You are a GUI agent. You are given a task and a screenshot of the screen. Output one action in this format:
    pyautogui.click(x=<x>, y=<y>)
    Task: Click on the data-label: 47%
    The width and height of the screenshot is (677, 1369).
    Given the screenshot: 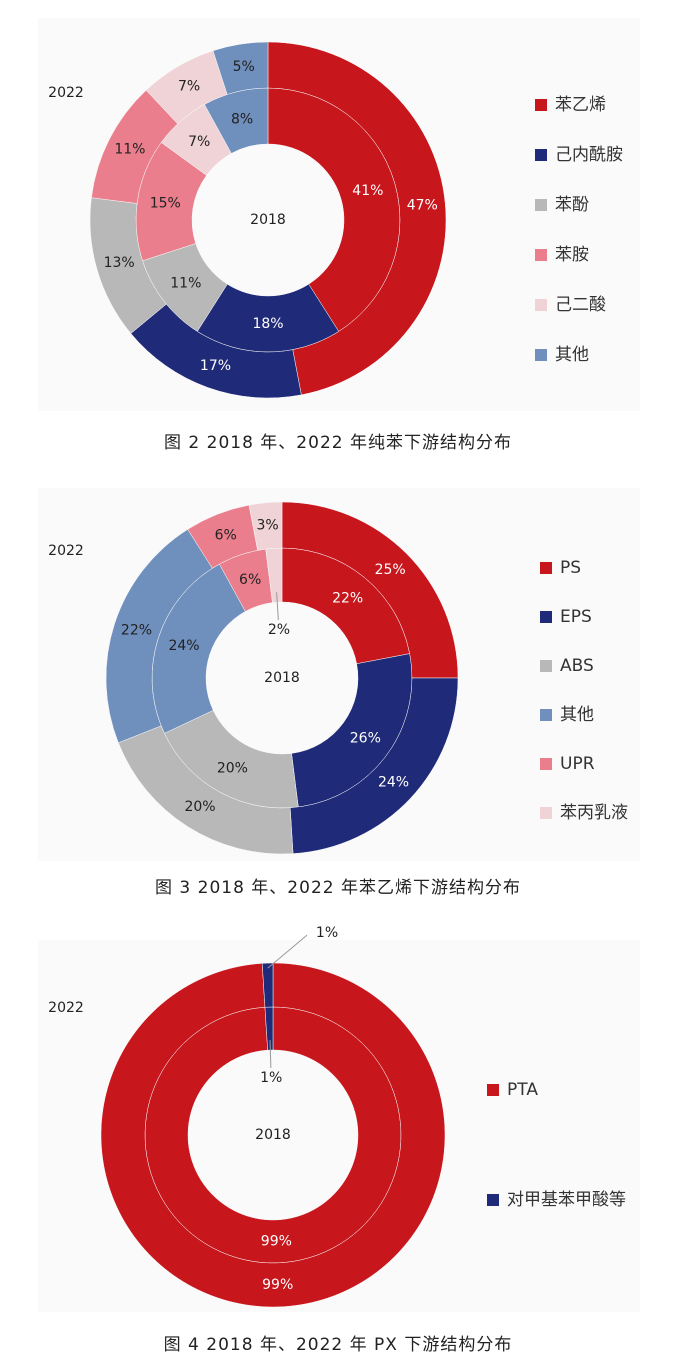 What is the action you would take?
    pyautogui.click(x=422, y=205)
    